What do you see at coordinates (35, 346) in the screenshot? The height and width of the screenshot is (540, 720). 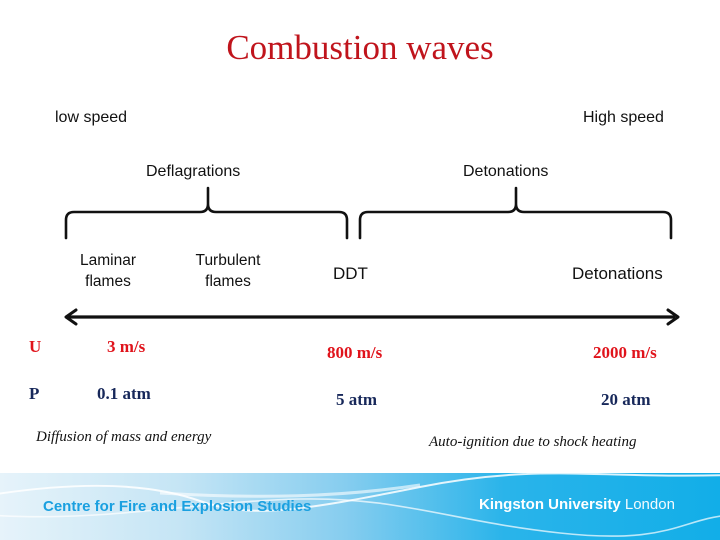 I see `velocity-symbol: U` at bounding box center [35, 346].